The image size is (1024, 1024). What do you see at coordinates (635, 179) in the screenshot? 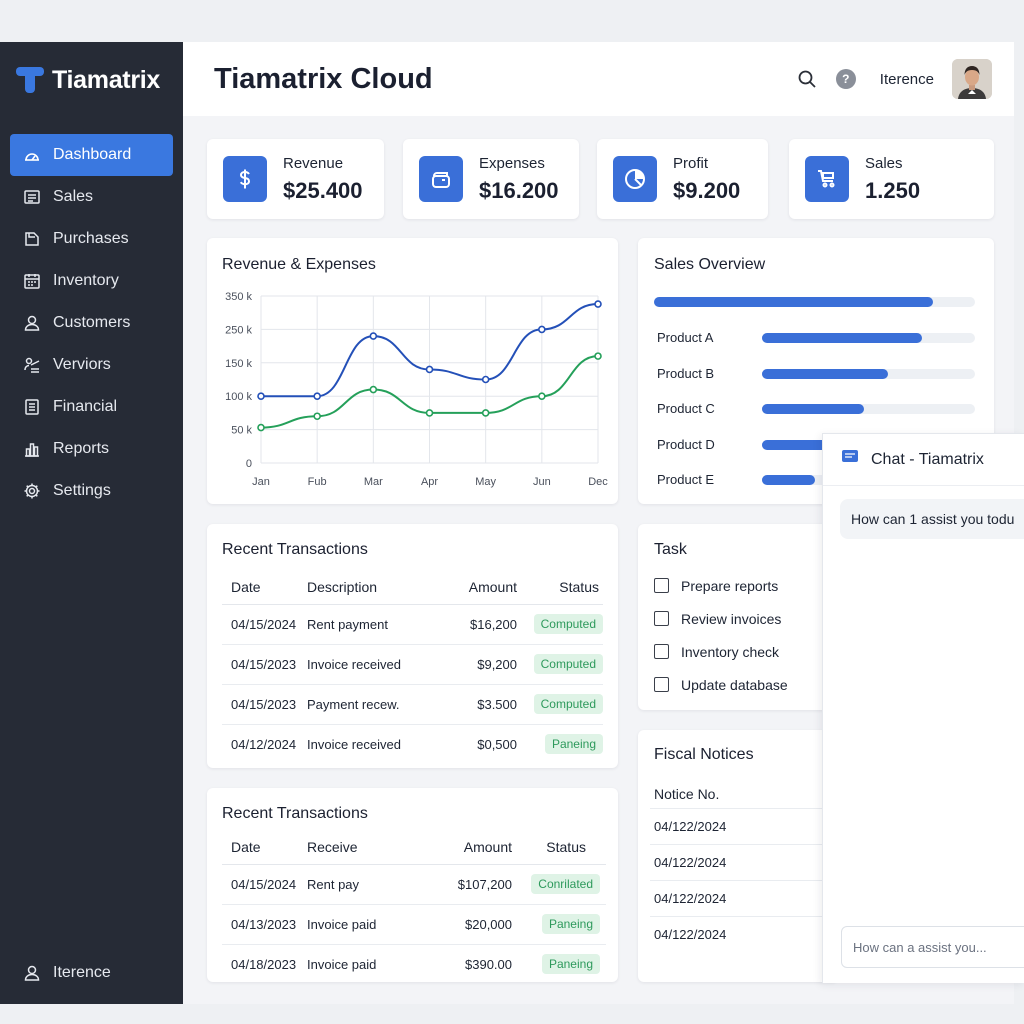
I see `pie-icon` at bounding box center [635, 179].